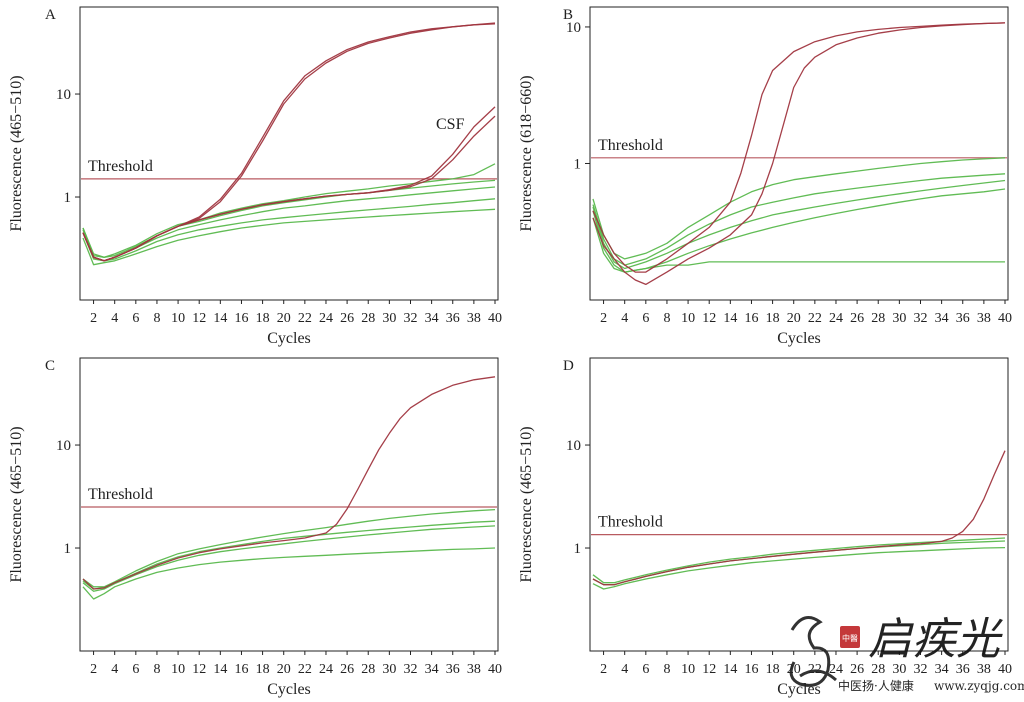 The height and width of the screenshot is (702, 1024). I want to click on panel-d-xtick-label: 4, so click(624, 669).